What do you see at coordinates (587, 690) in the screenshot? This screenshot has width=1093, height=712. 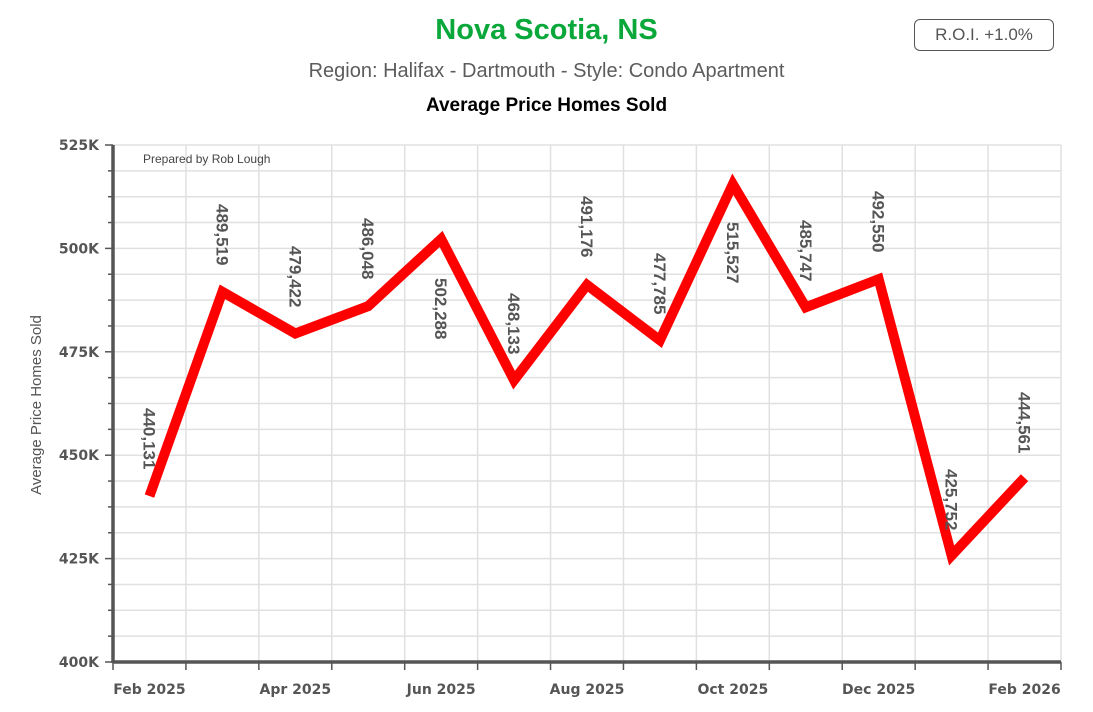 I see `x-tick-label: Aug 2025` at bounding box center [587, 690].